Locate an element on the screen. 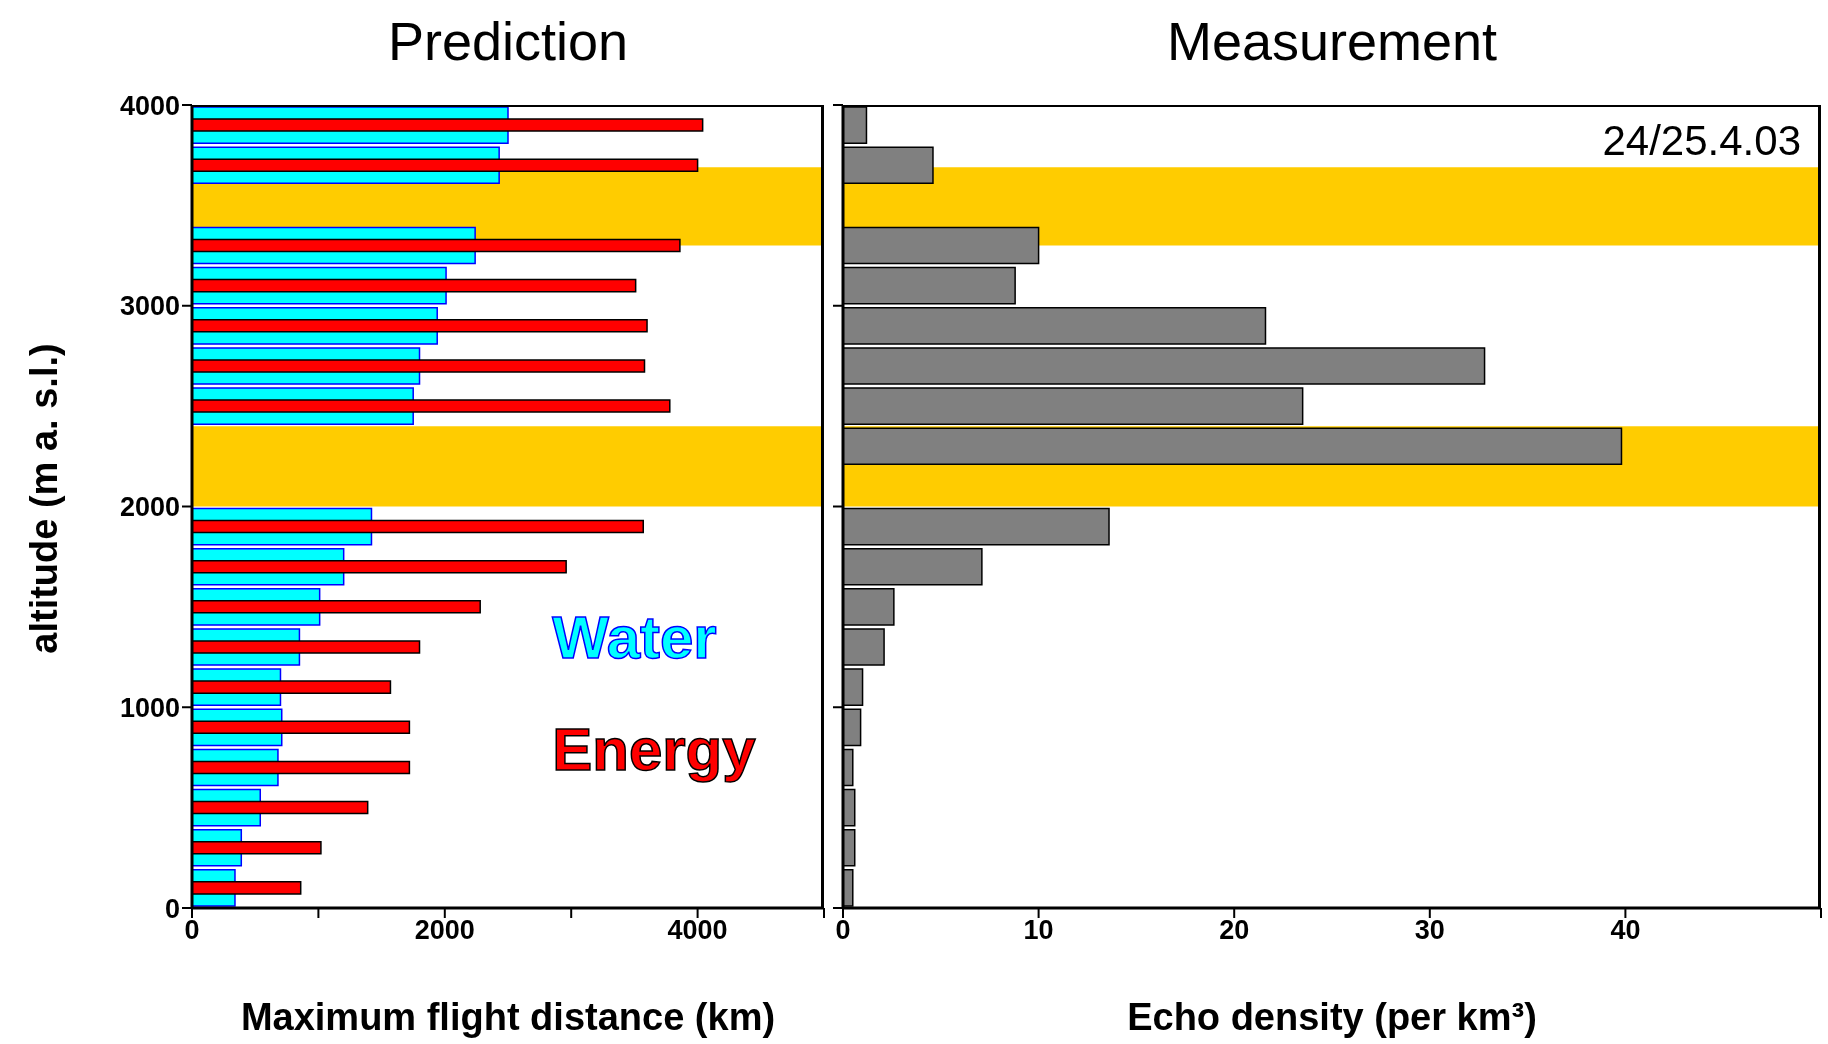 This screenshot has height=1044, width=1828. annotation: 24/25.4.03 is located at coordinates (1701, 141).